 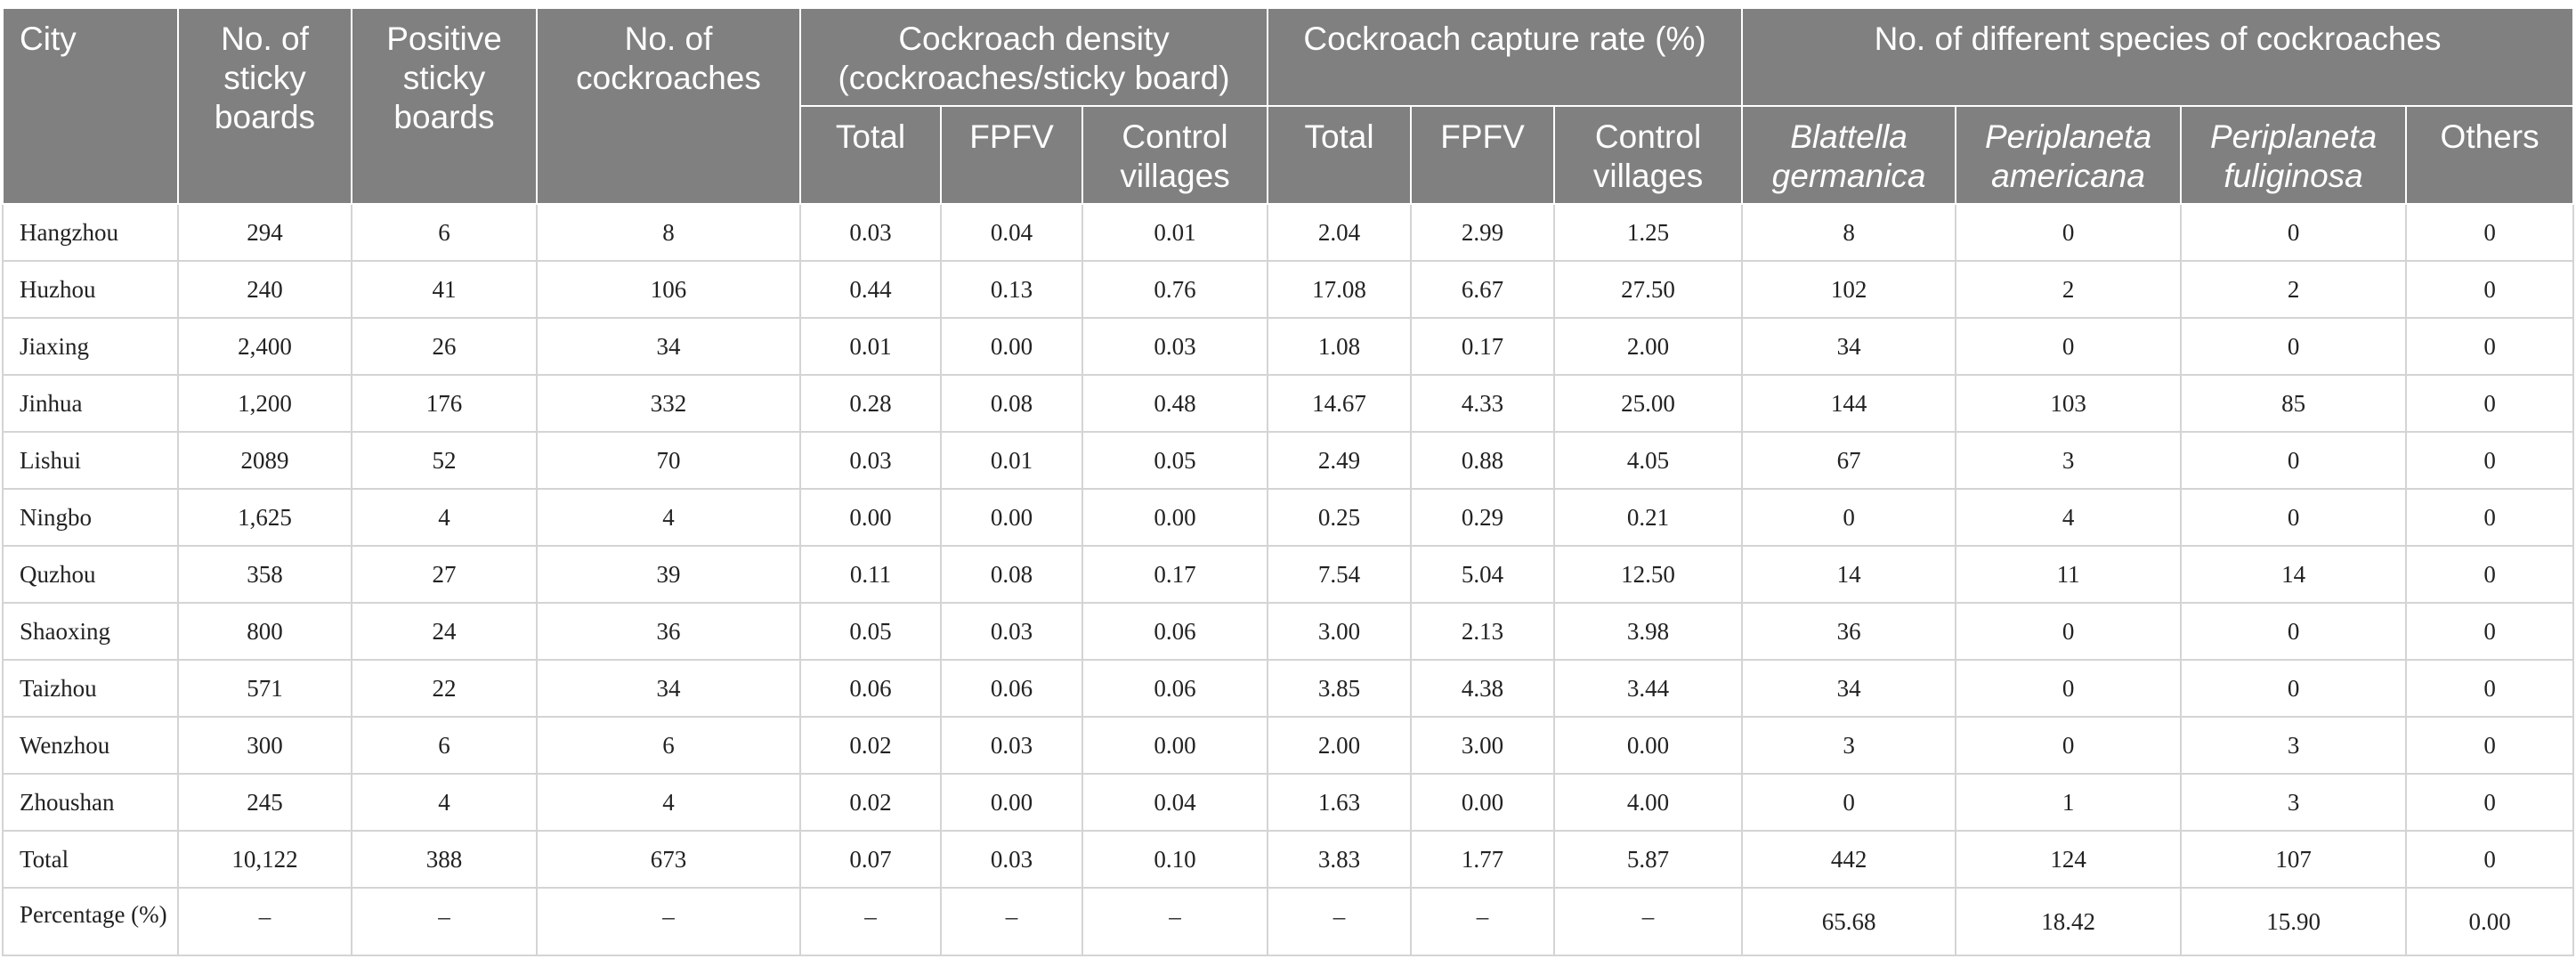 What do you see at coordinates (2294, 155) in the screenshot?
I see `header-fuliginosa: Periplaneta fuliginosa` at bounding box center [2294, 155].